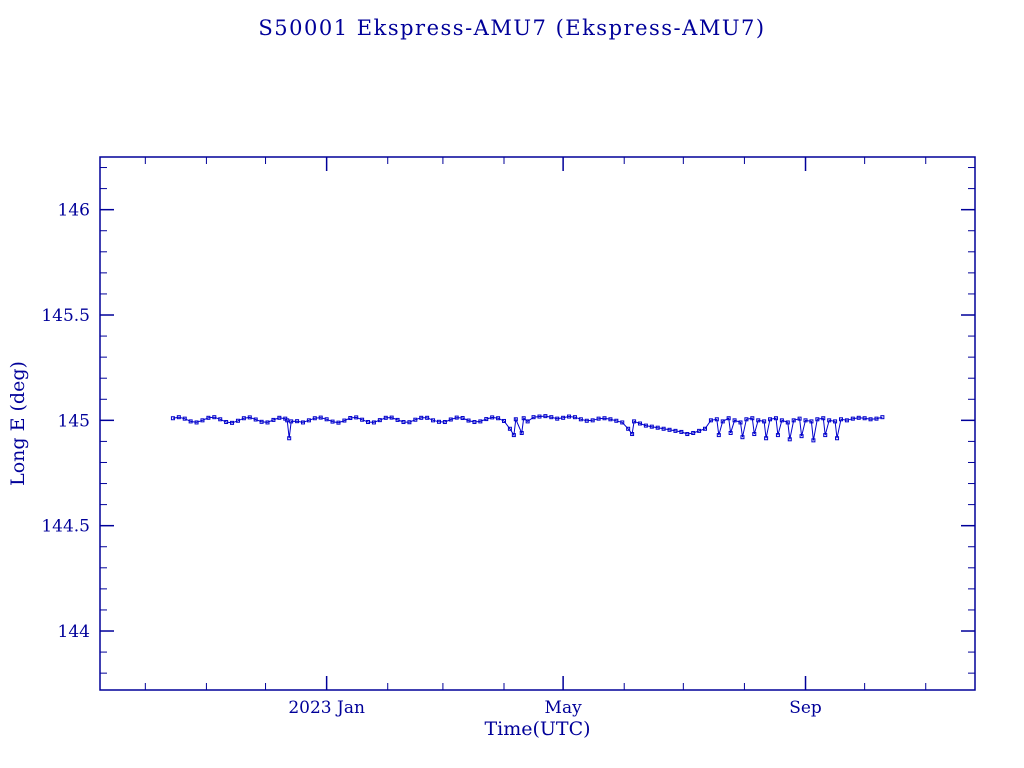 This screenshot has height=768, width=1024. I want to click on chart-title: S50001 Ekspress-AMU7 (Ekspress-AMU7), so click(512, 28).